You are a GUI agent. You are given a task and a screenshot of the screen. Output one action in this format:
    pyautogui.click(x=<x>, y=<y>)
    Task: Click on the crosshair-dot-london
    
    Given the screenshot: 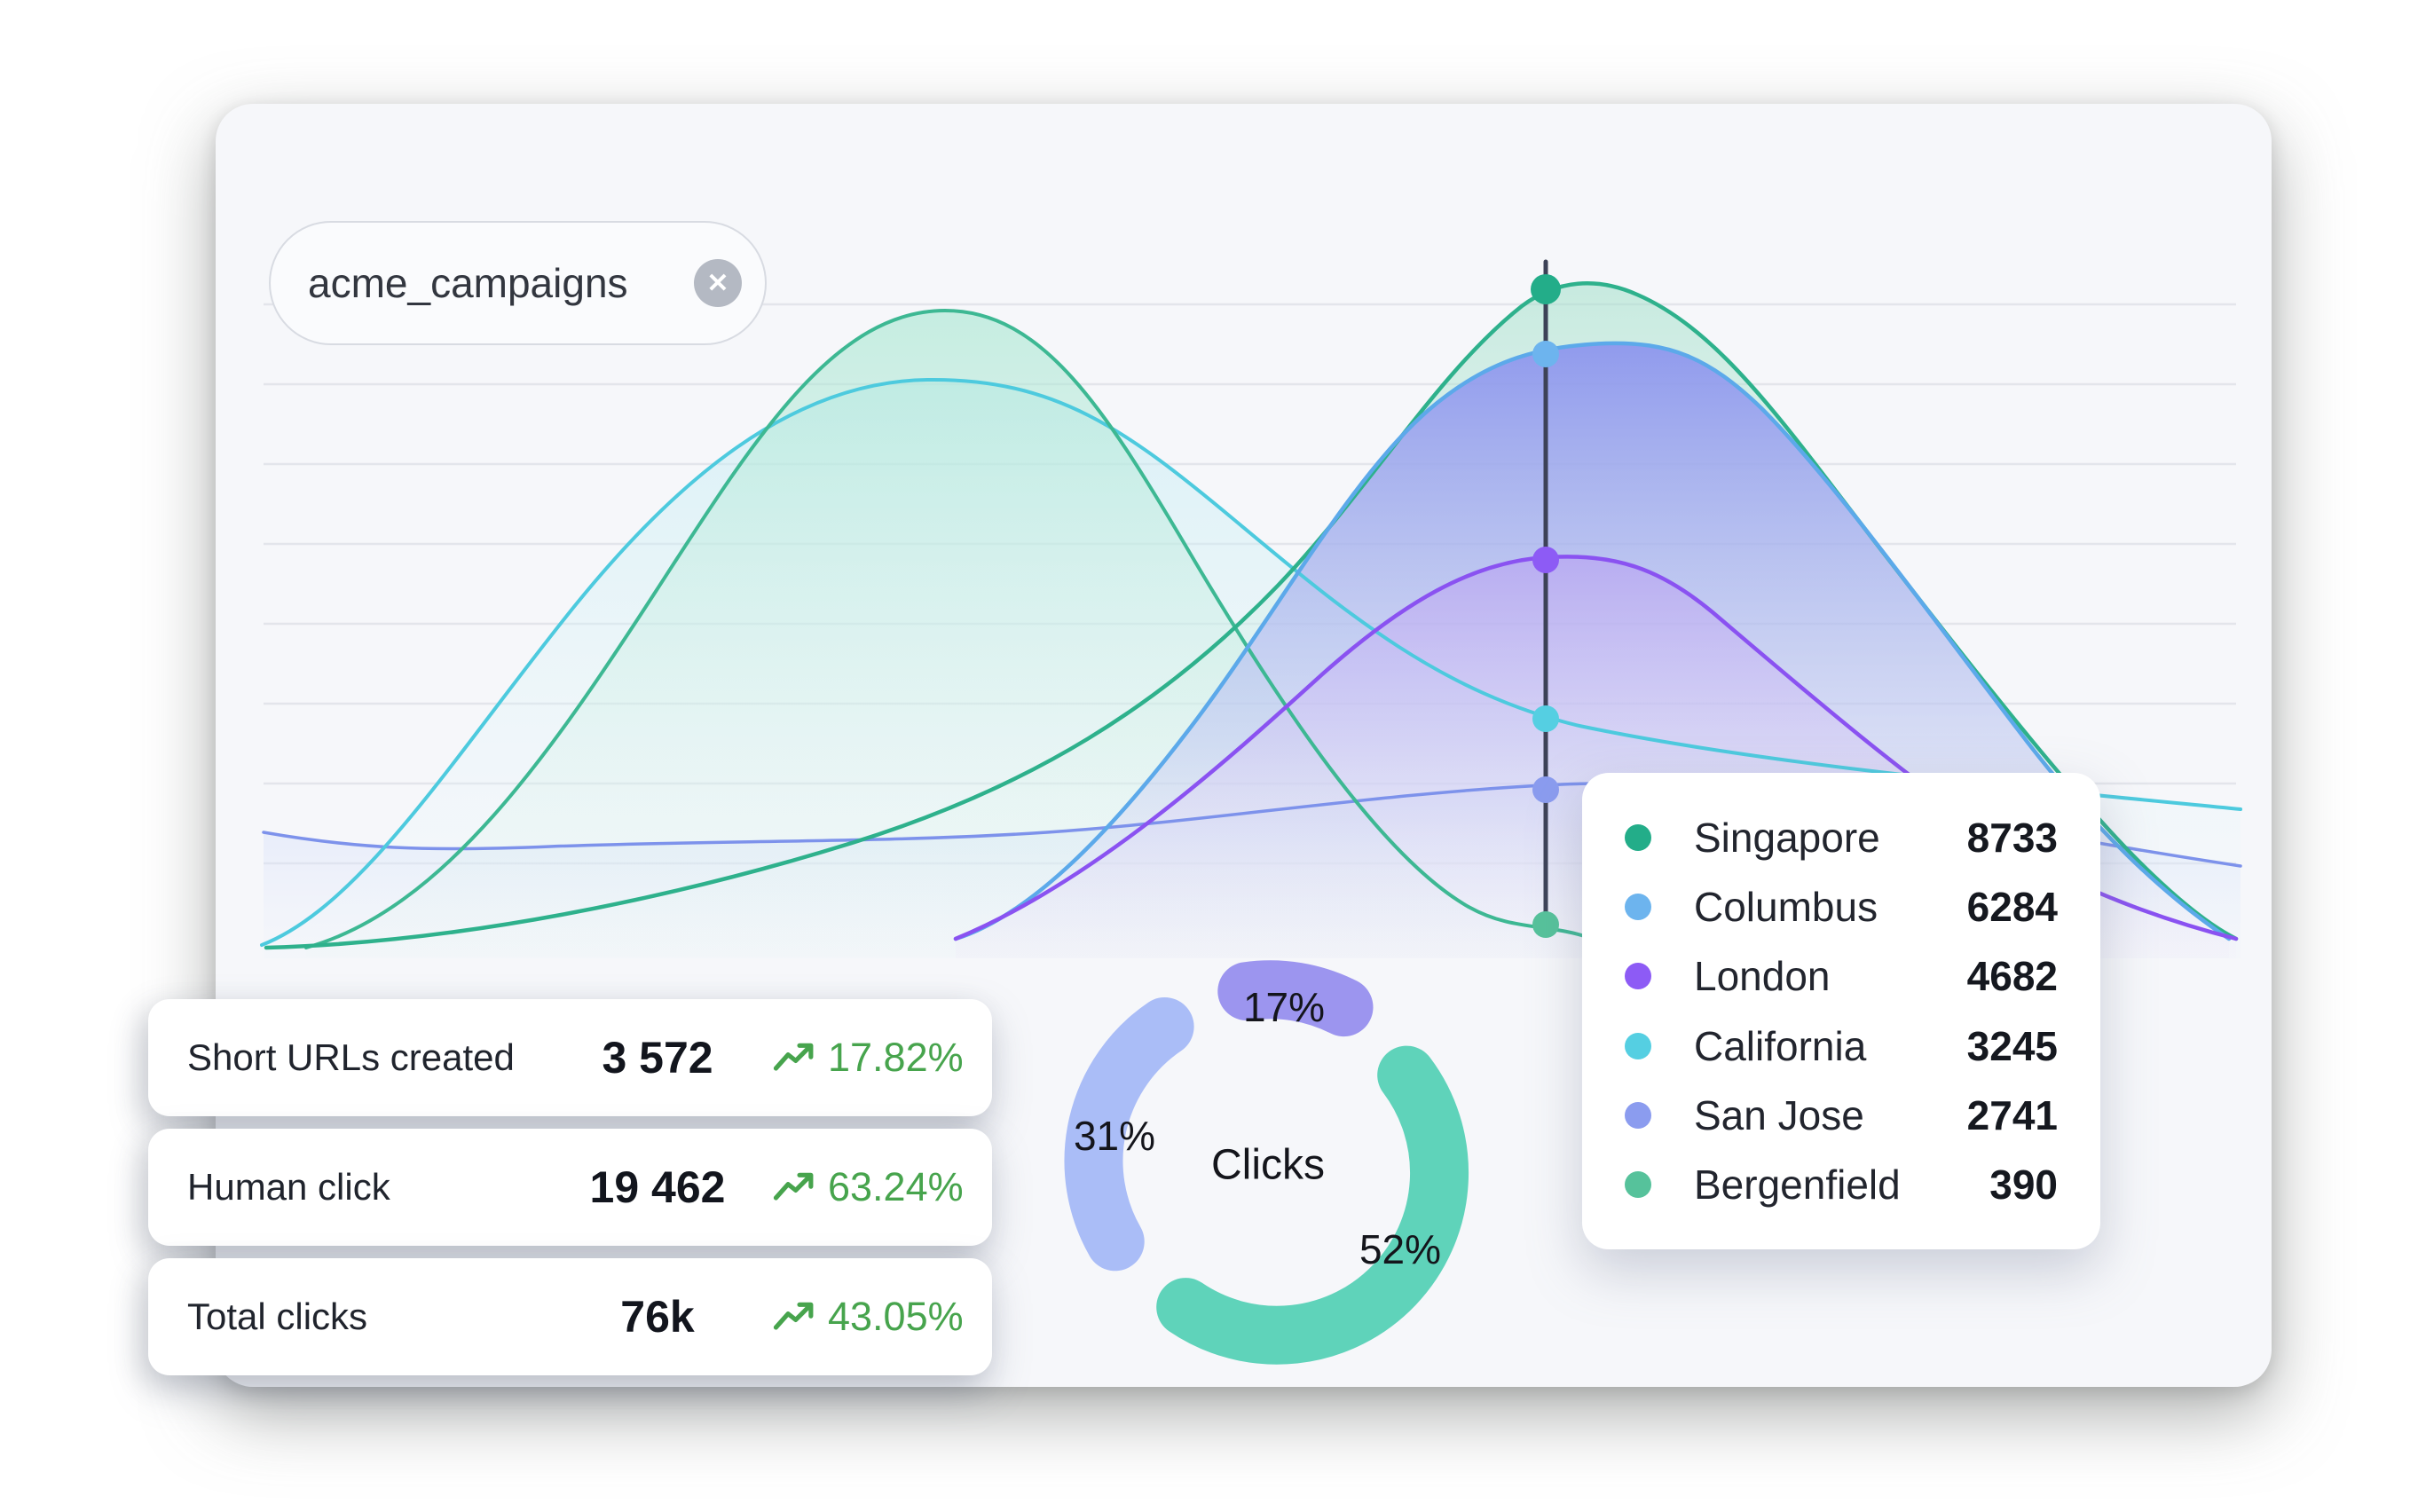 What is the action you would take?
    pyautogui.click(x=1545, y=560)
    